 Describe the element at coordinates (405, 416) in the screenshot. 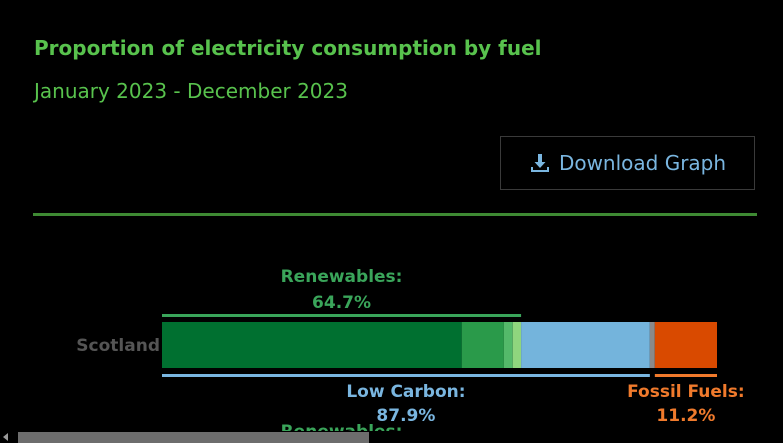

I see `low-carbon-value: 87.9%` at that location.